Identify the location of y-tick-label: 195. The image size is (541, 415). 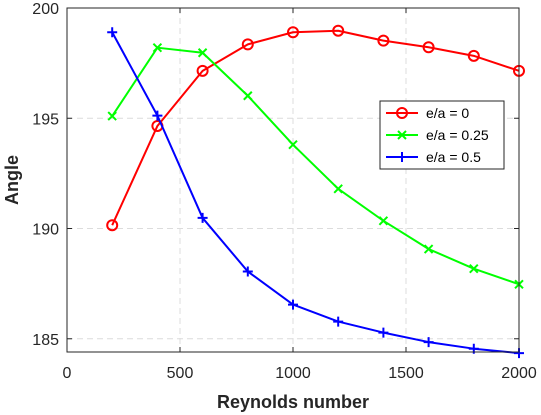
(45, 119).